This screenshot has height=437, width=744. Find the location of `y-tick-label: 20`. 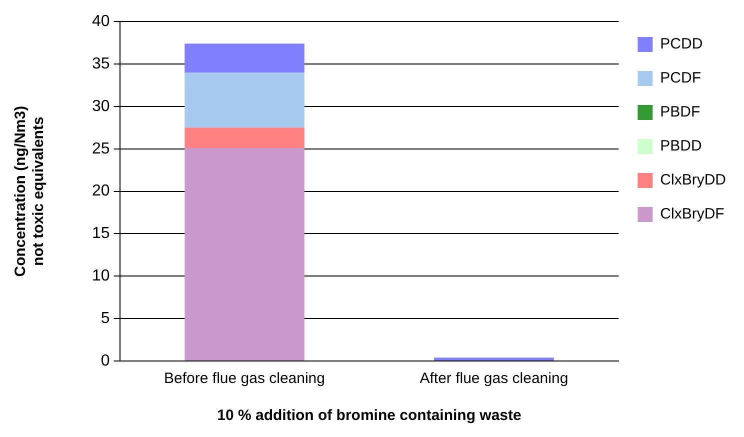

y-tick-label: 20 is located at coordinates (101, 191).